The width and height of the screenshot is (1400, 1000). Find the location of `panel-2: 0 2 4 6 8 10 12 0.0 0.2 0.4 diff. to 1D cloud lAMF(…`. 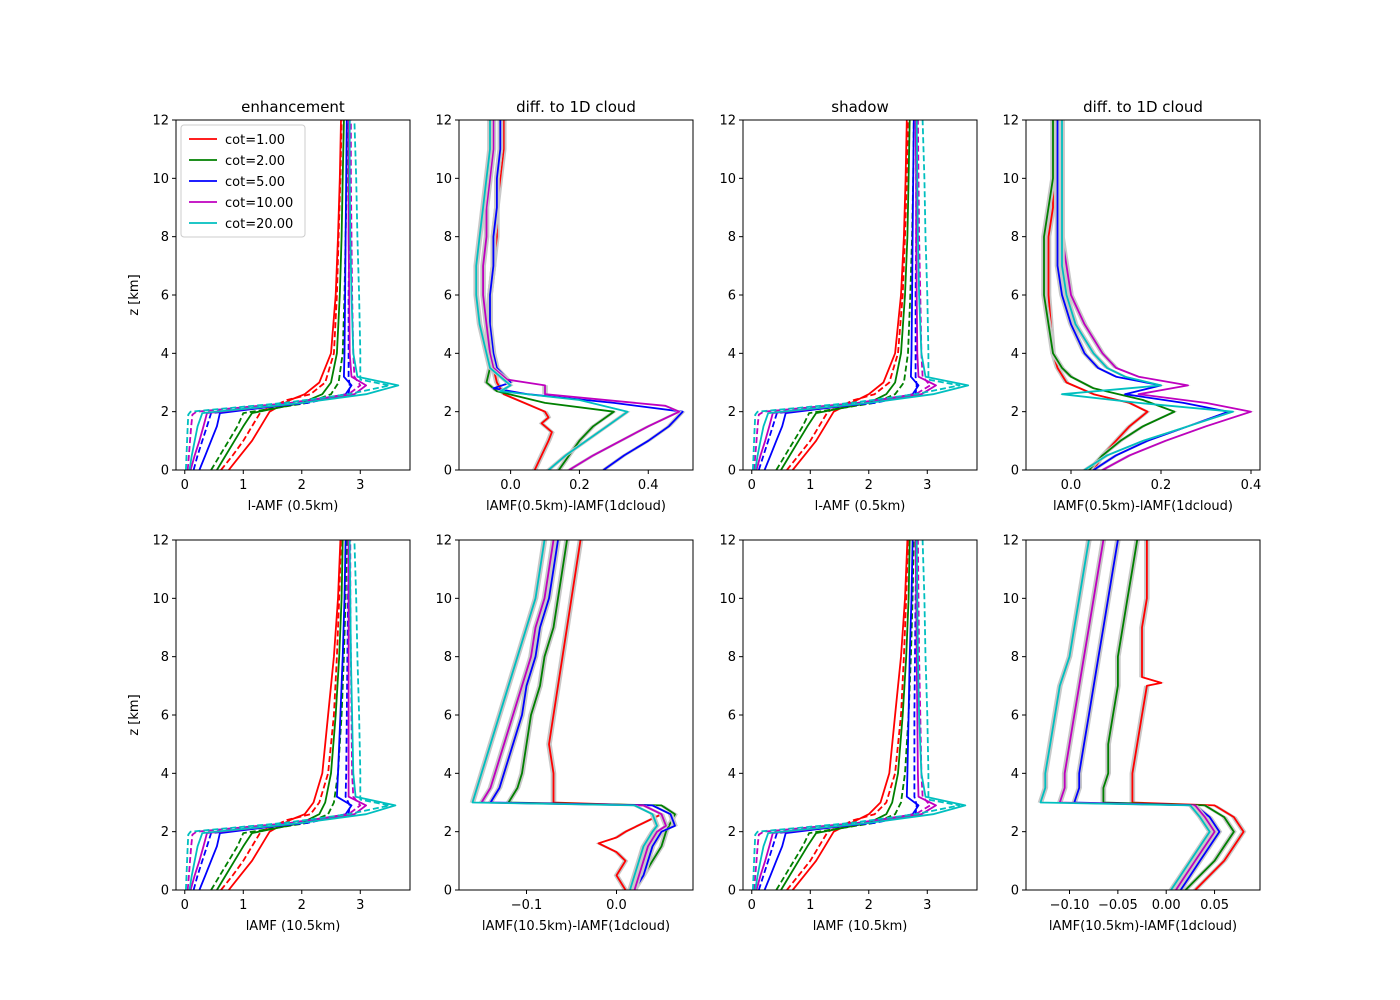

panel-2: 0 2 4 6 8 10 12 0.0 0.2 0.4 diff. to 1D cloud lAMF(… is located at coordinates (564, 306).